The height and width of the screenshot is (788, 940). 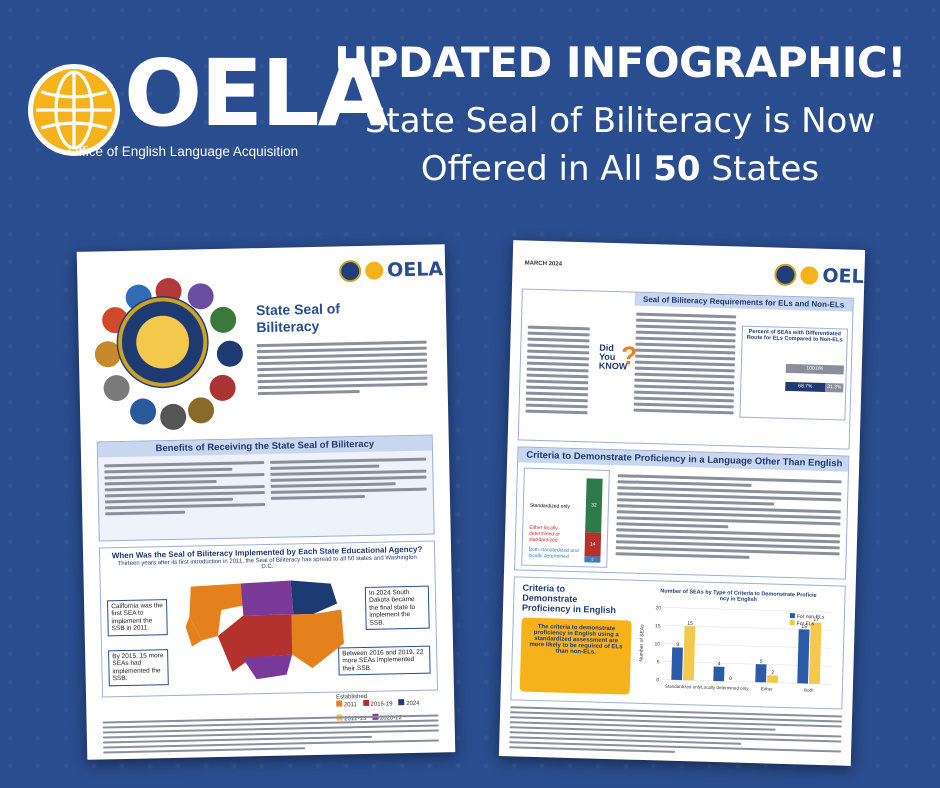 I want to click on y-tick-label: 20, so click(x=658, y=608).